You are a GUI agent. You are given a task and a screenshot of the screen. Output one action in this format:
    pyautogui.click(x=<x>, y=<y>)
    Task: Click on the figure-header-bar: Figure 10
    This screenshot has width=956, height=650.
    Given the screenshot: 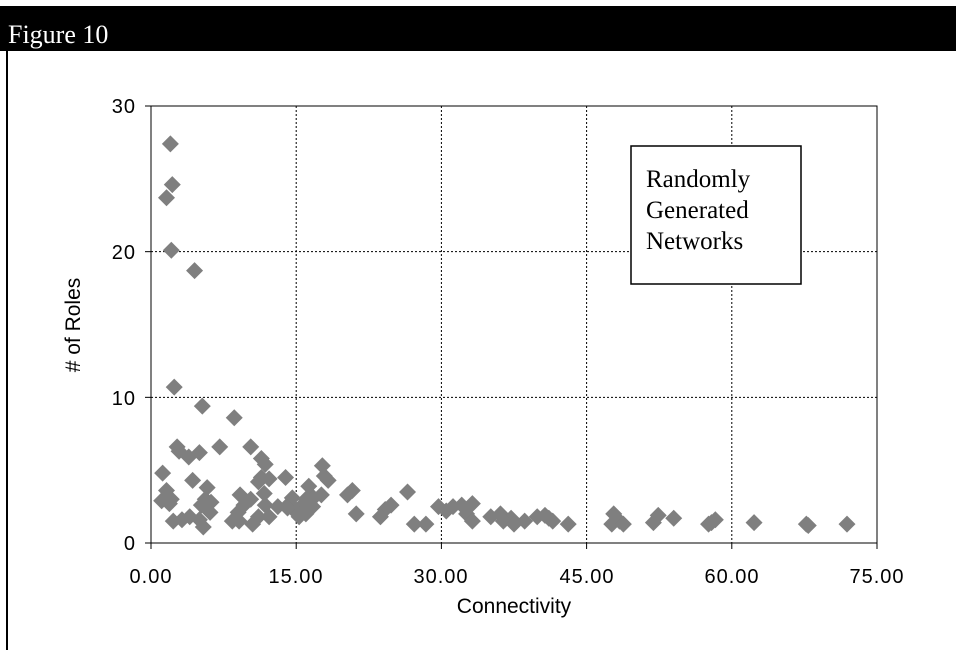 What is the action you would take?
    pyautogui.click(x=478, y=28)
    